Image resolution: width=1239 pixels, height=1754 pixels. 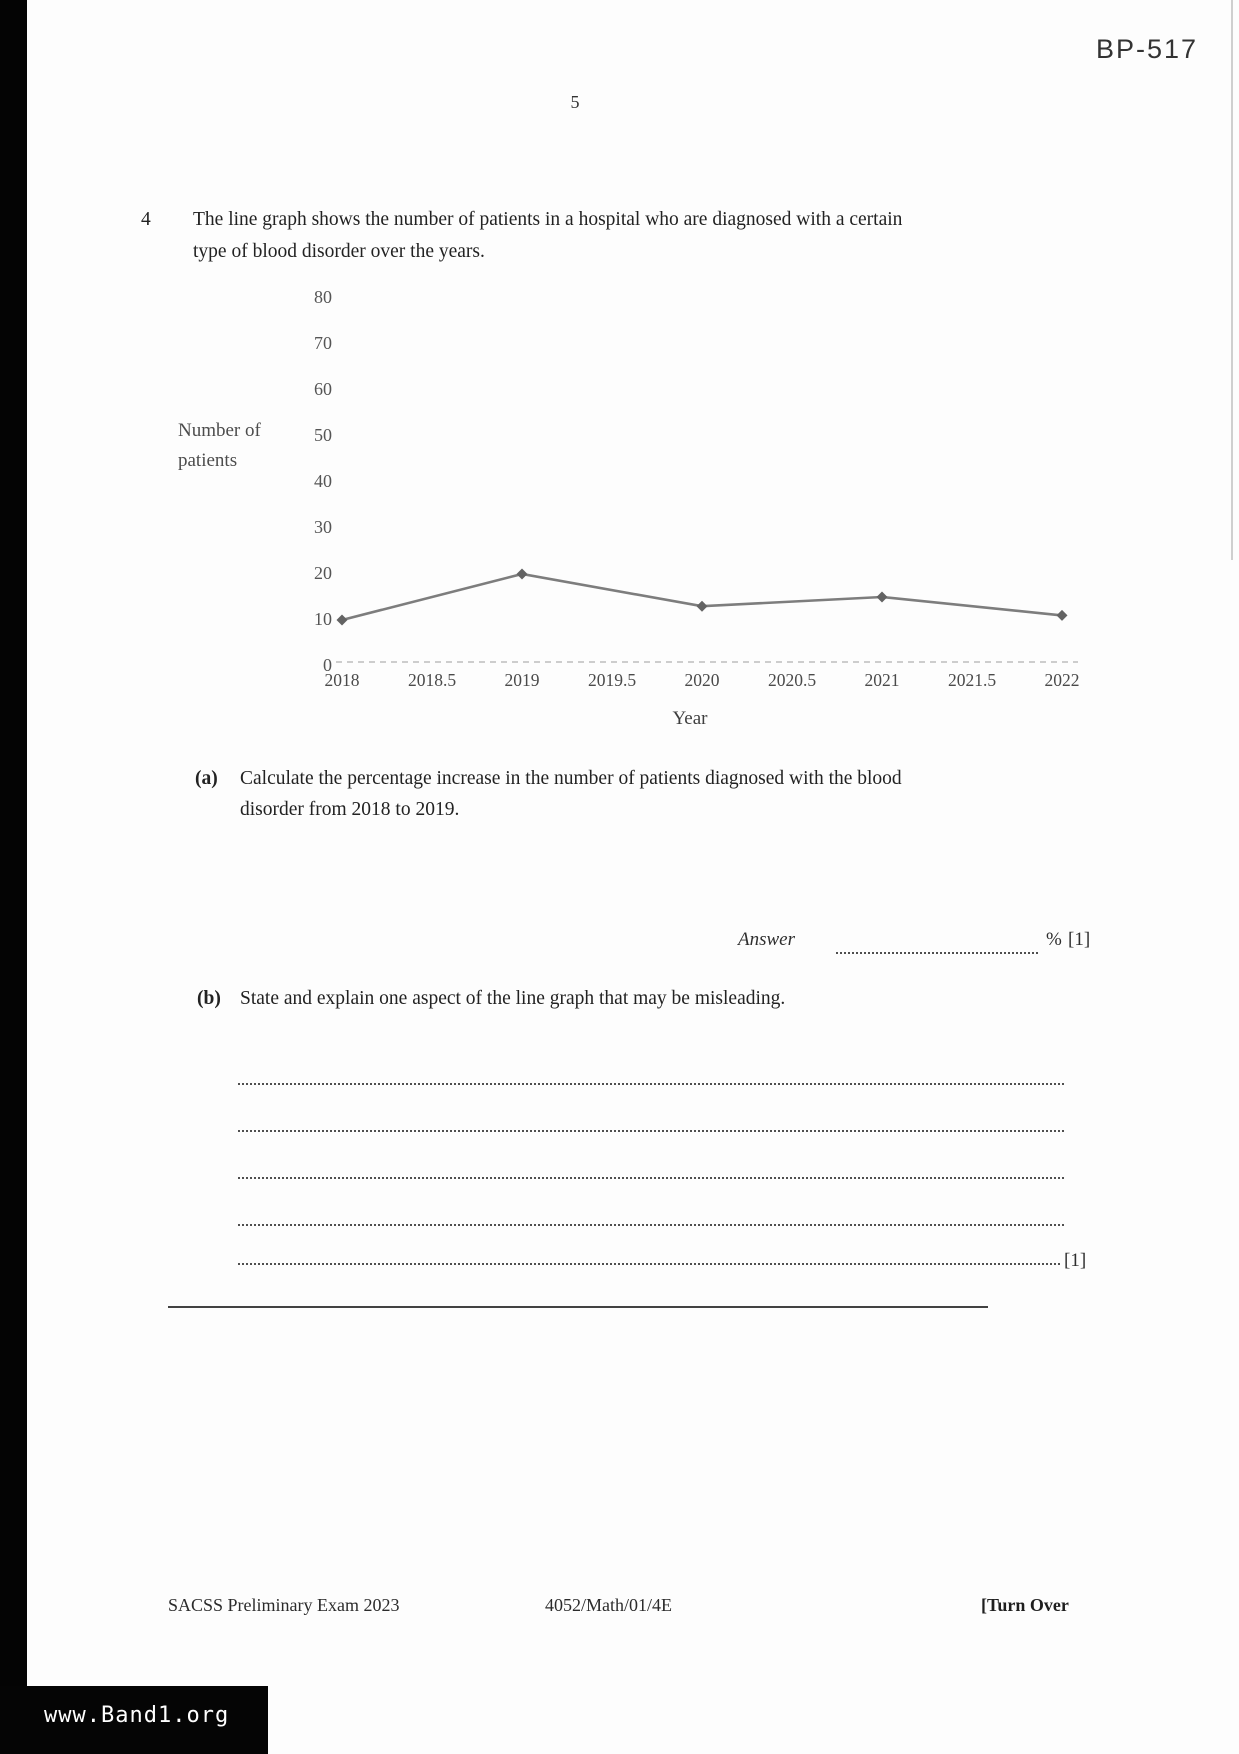 I want to click on x-tick-label: 2021.5, so click(x=972, y=680).